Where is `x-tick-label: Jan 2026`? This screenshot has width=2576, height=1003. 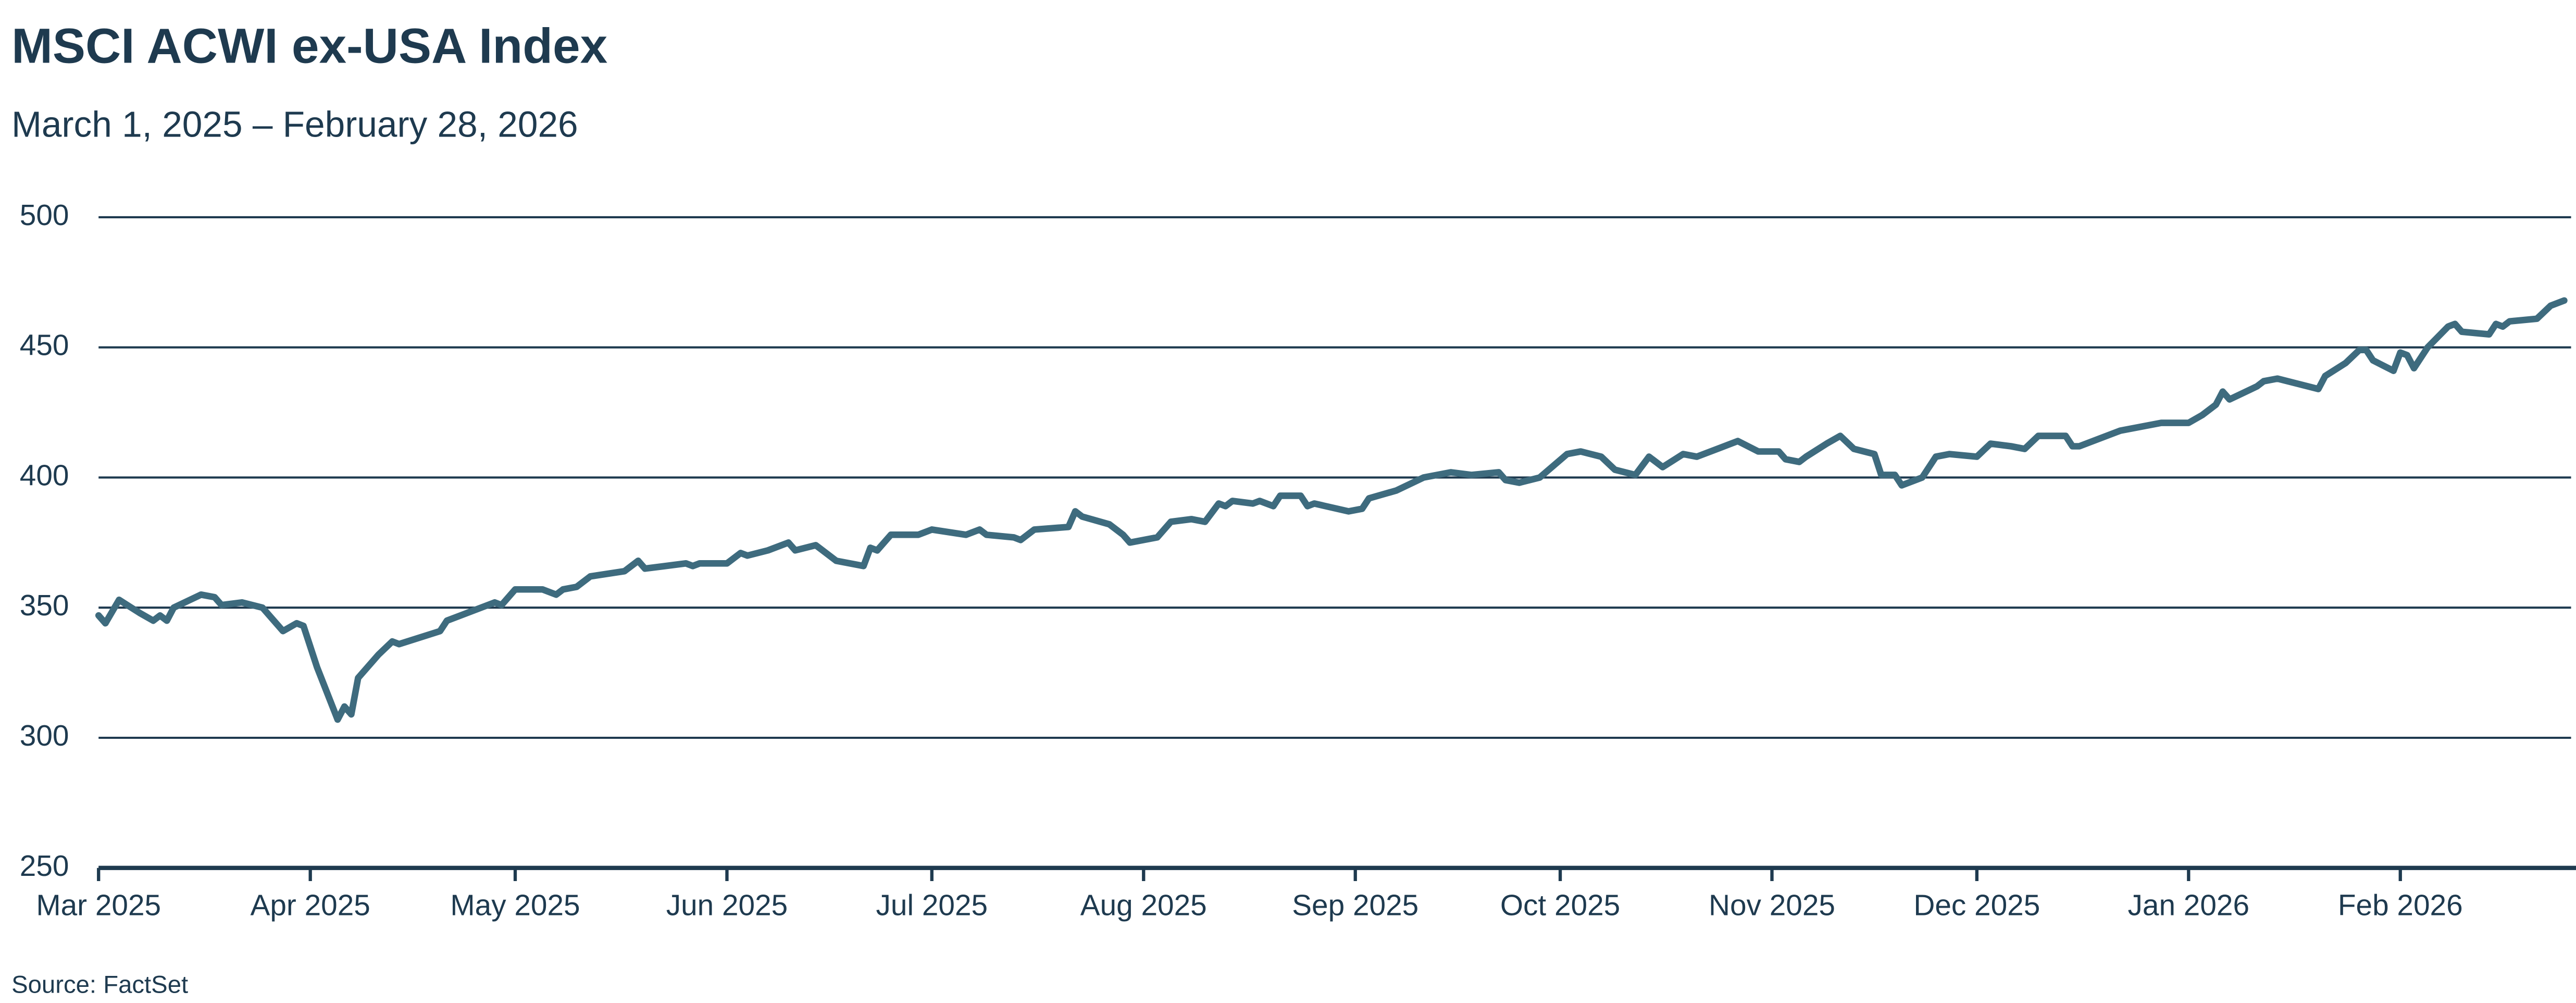 x-tick-label: Jan 2026 is located at coordinates (2189, 906).